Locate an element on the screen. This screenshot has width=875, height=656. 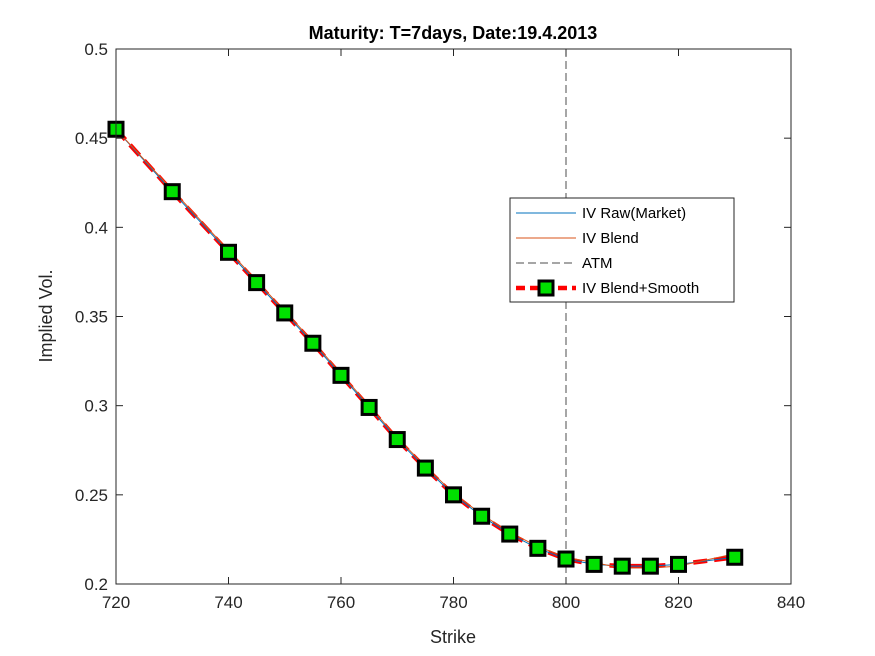
legend-label: IV Blend+Smooth is located at coordinates (640, 288).